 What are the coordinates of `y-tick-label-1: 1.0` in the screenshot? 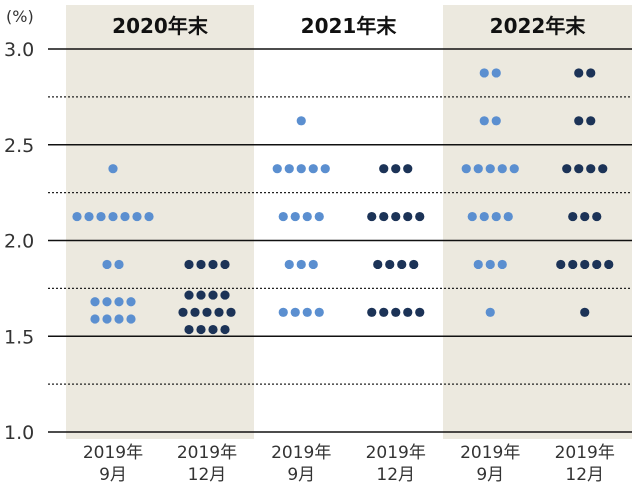 It's located at (19, 433).